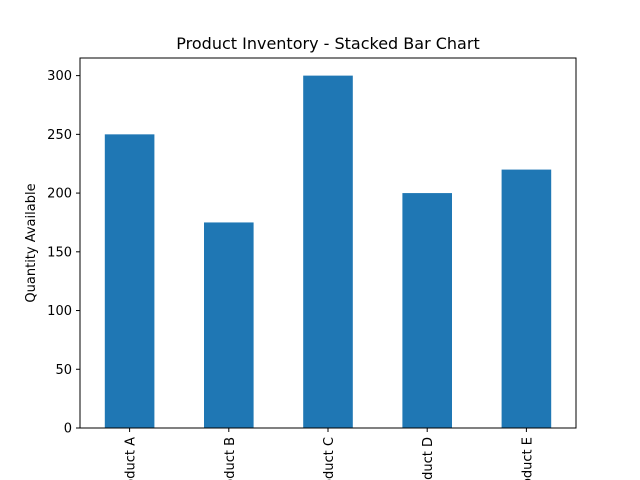 This screenshot has height=480, width=640. What do you see at coordinates (59, 252) in the screenshot?
I see `y-tick-label: 150` at bounding box center [59, 252].